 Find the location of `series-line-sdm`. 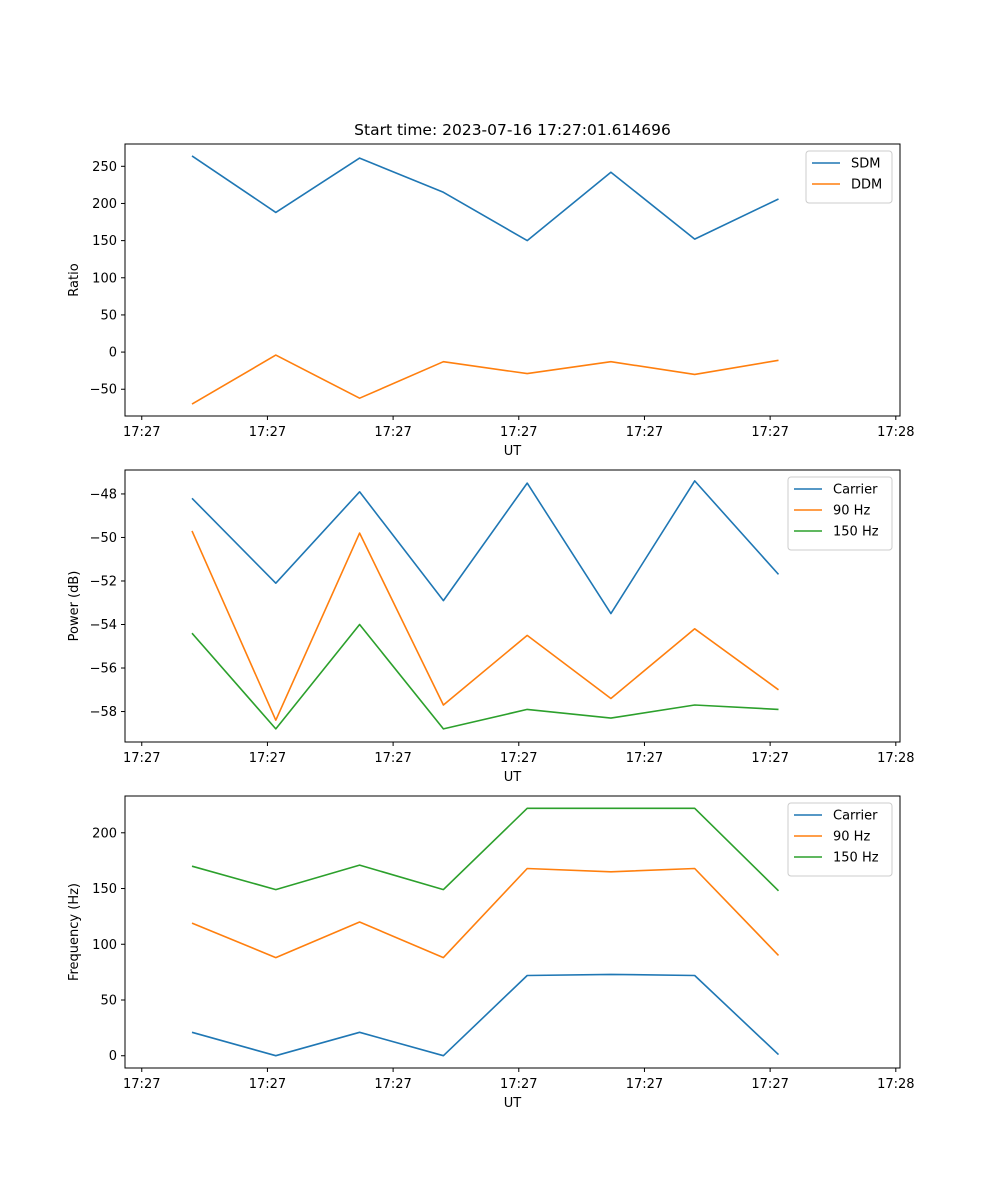

series-line-sdm is located at coordinates (485, 198).